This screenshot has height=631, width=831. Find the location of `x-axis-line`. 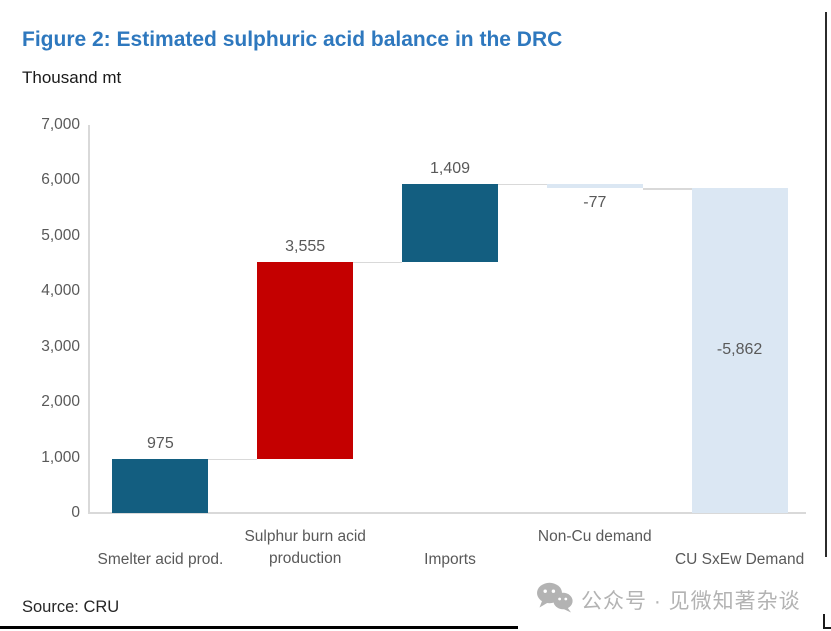

x-axis-line is located at coordinates (447, 513).